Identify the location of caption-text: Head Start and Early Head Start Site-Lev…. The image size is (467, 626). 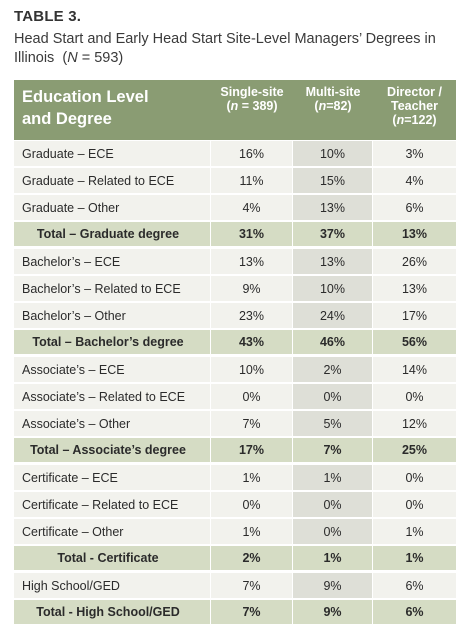
(225, 48).